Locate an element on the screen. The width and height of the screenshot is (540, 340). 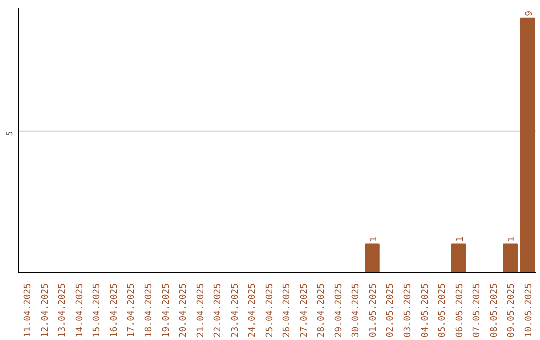
x-tick-label: 15.04.2025 is located at coordinates (97, 310).